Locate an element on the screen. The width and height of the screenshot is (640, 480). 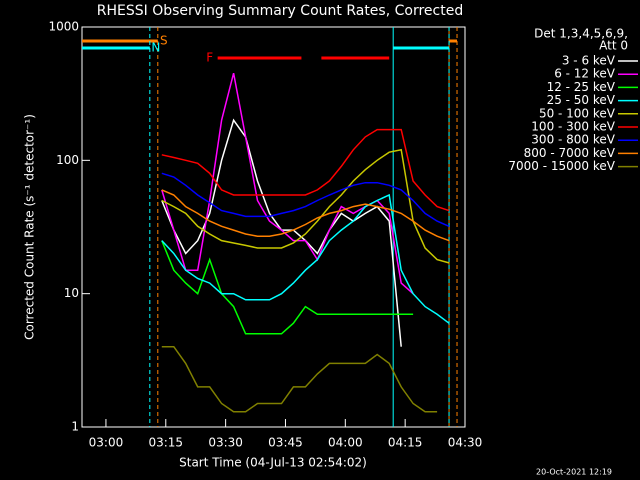
y-tick-label: 10 is located at coordinates (71, 293).